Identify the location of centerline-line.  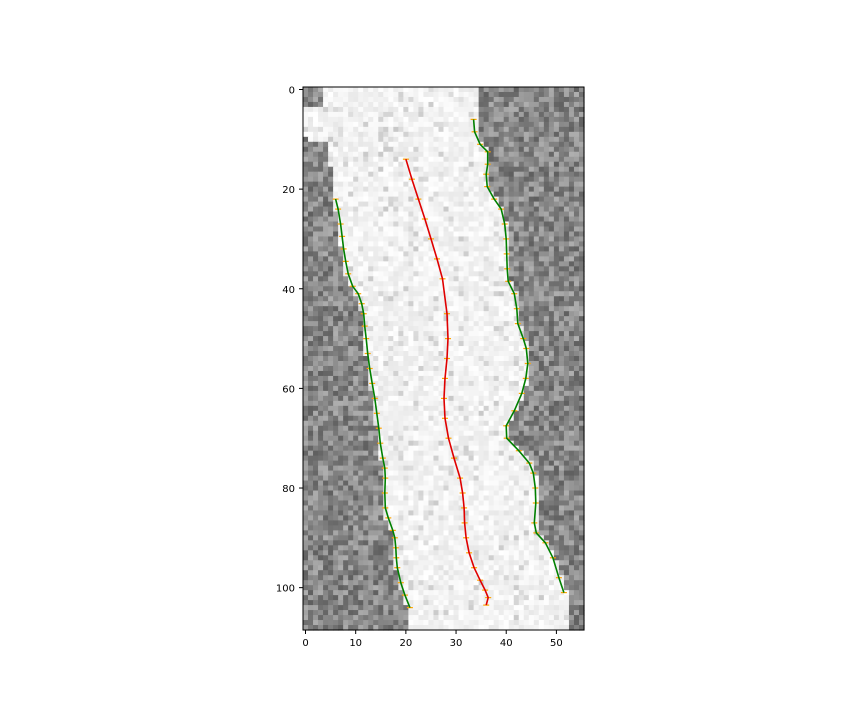
(447, 382).